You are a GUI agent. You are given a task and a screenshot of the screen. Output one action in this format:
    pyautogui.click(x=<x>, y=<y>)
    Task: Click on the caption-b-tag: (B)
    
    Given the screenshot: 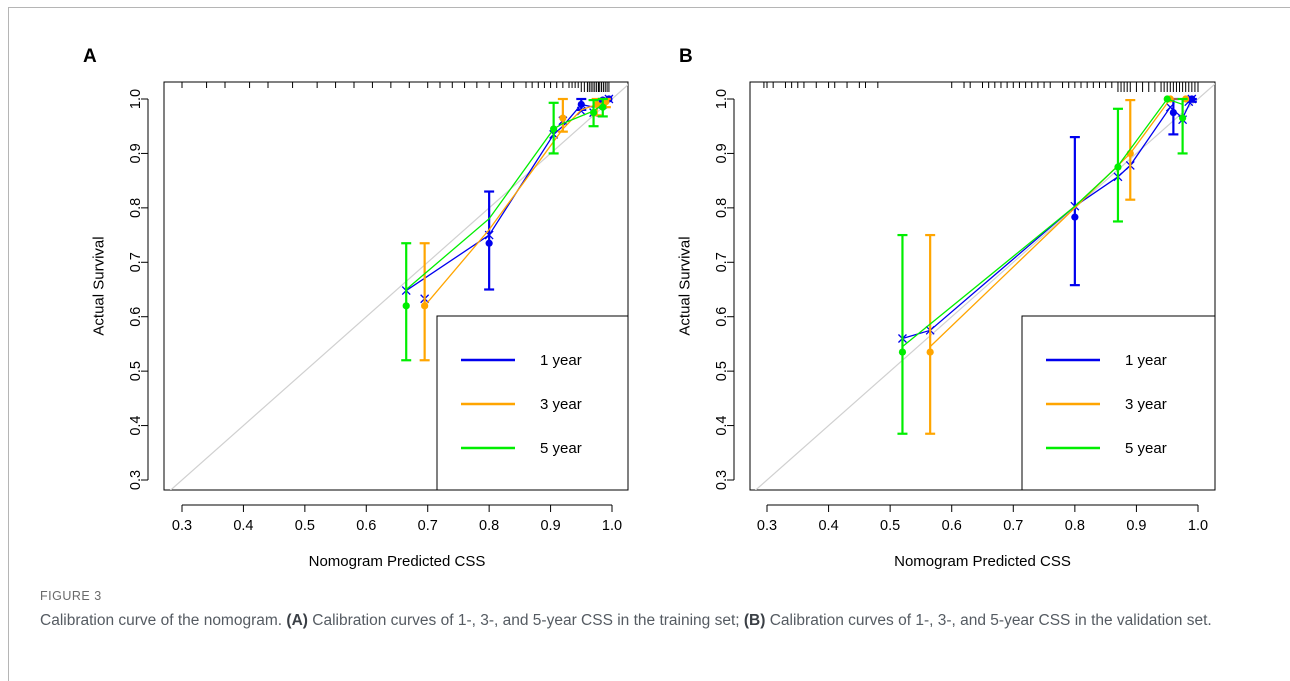 What is the action you would take?
    pyautogui.click(x=754, y=620)
    